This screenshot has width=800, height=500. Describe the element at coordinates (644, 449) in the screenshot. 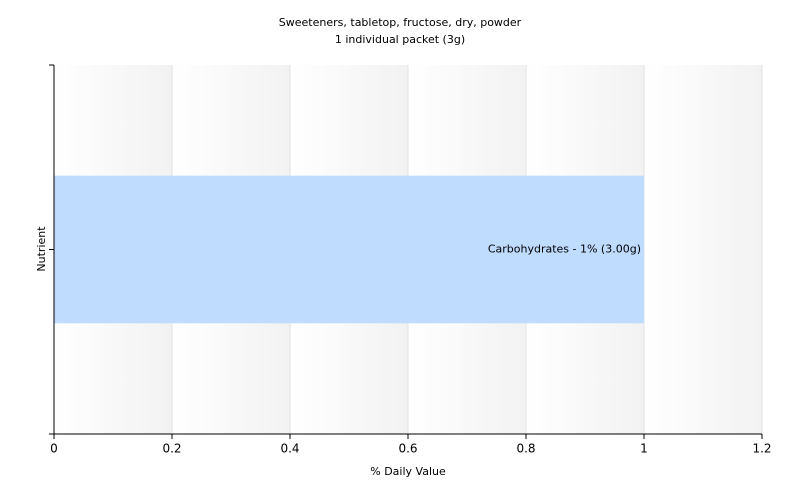

I see `x-tick-label: 1` at that location.